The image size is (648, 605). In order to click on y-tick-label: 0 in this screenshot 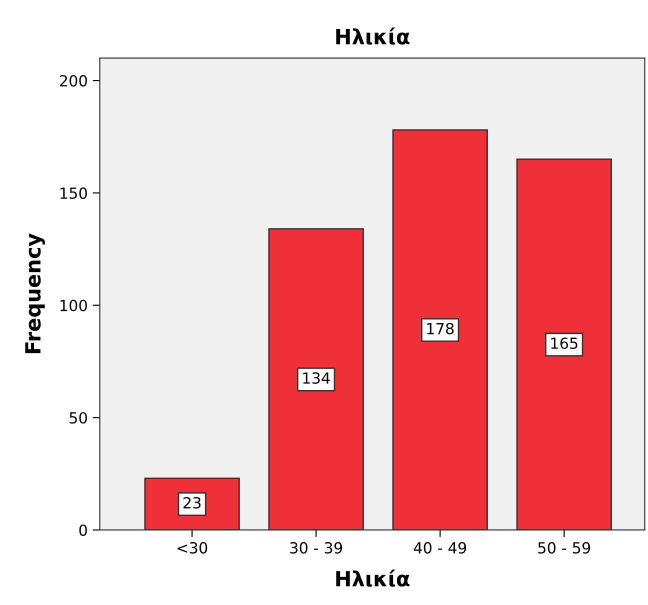, I will do `click(83, 530)`.